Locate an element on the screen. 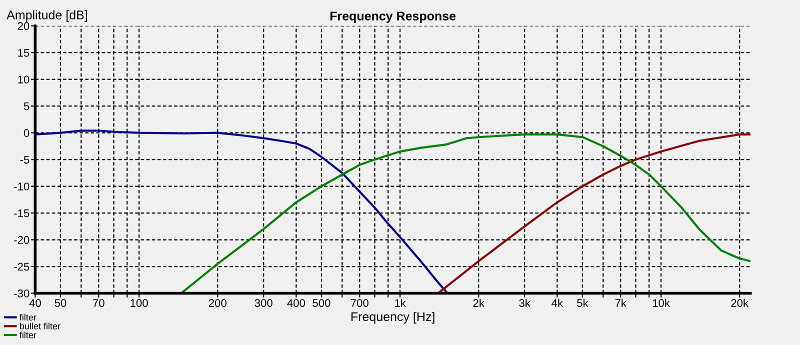 The width and height of the screenshot is (800, 345). x-tick-label: 70 is located at coordinates (98, 303).